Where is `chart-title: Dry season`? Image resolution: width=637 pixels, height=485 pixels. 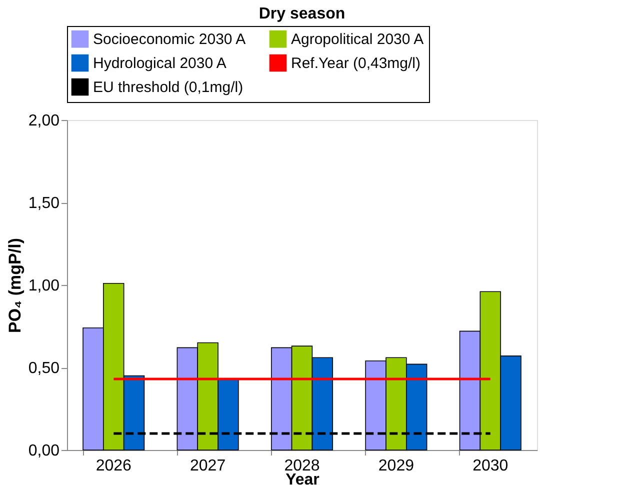
chart-title: Dry season is located at coordinates (302, 14).